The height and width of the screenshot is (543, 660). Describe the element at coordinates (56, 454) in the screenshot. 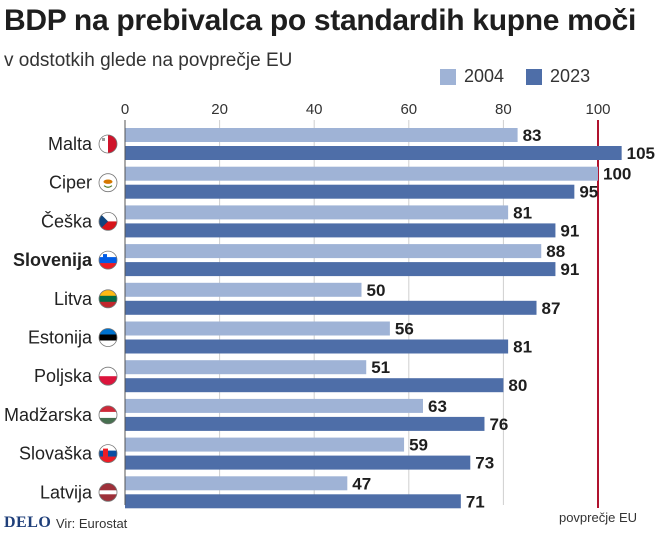

I see `category-label-8: Slovaška` at that location.